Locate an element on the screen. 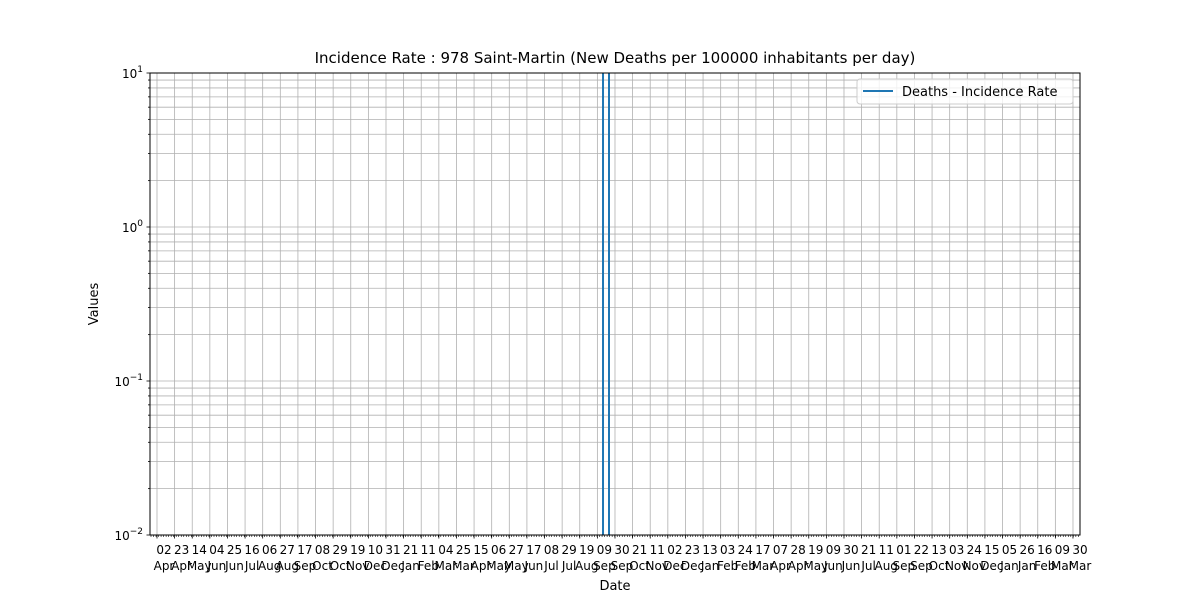 This screenshot has height=600, width=1200. x-tick-label-day: 03 is located at coordinates (956, 550).